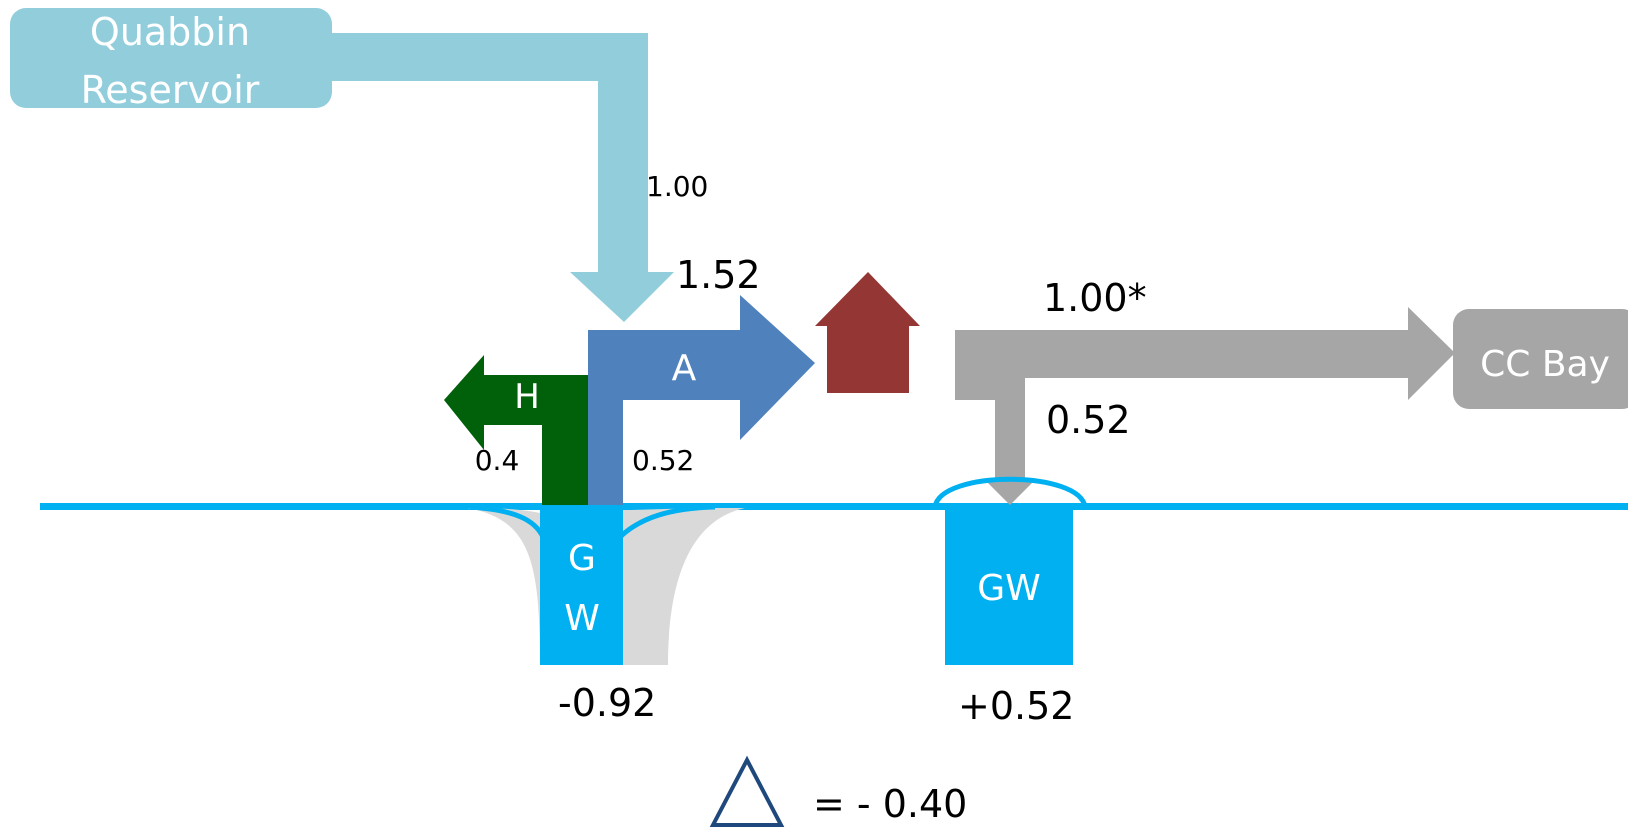 The height and width of the screenshot is (829, 1628). What do you see at coordinates (502, 177) in the screenshot?
I see `quabbin-supply-arrow` at bounding box center [502, 177].